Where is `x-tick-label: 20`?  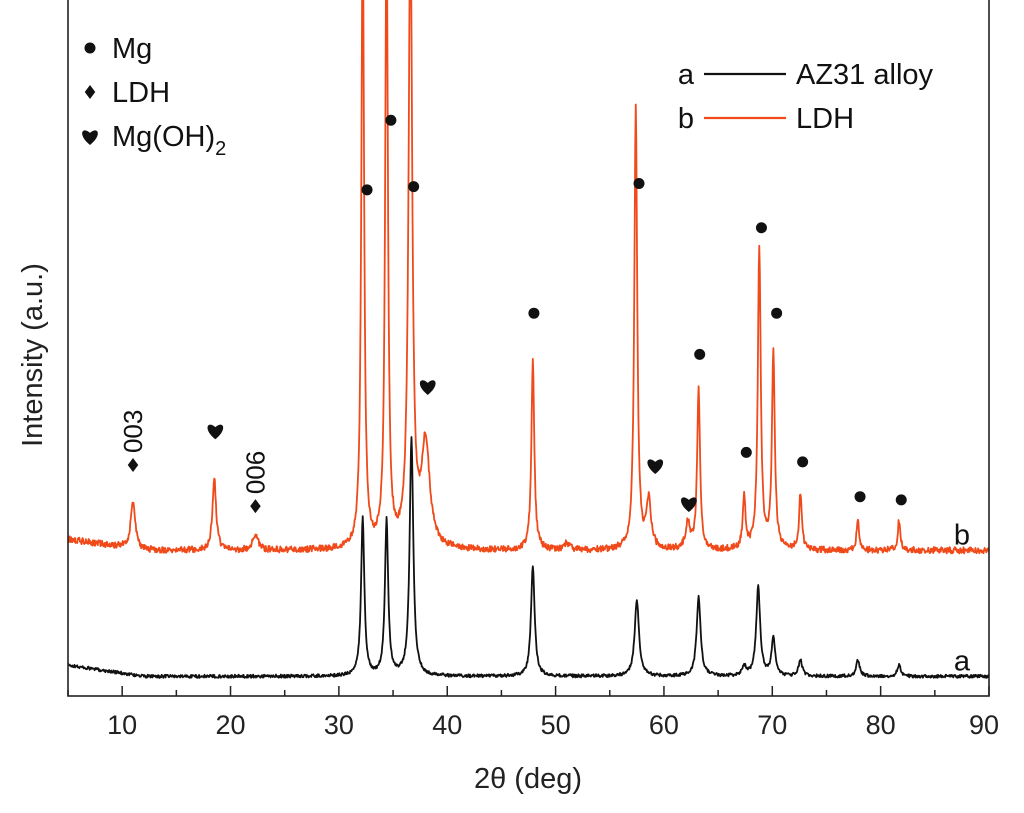
x-tick-label: 20 is located at coordinates (231, 725).